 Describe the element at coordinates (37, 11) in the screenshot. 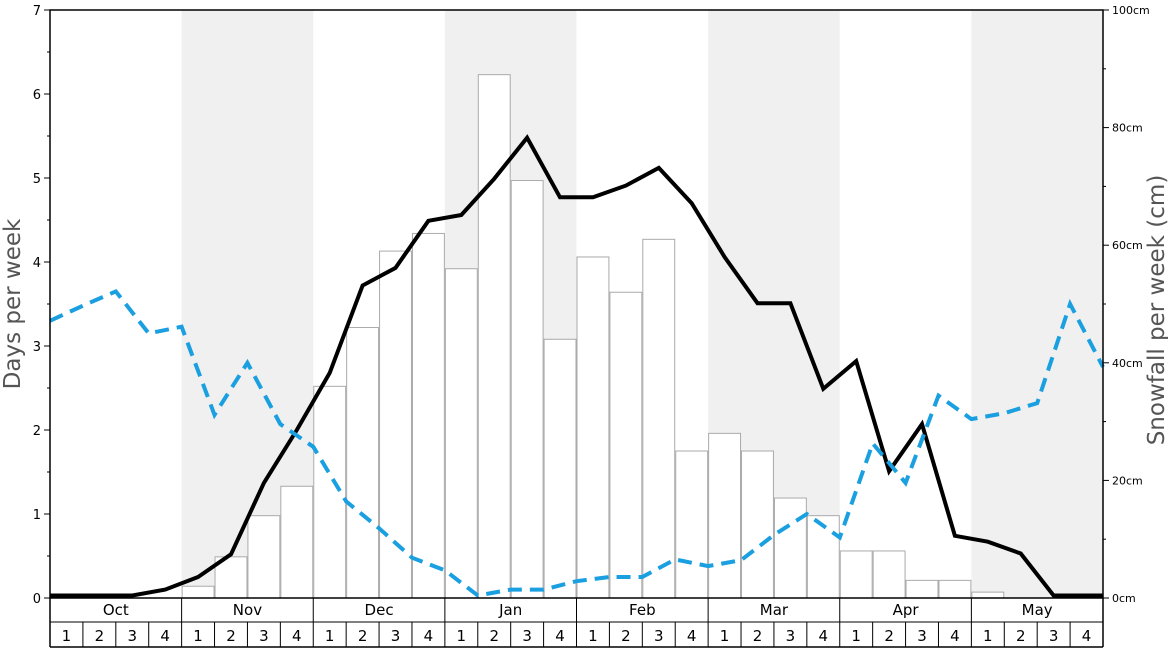

I see `left-tick-label: 7` at that location.